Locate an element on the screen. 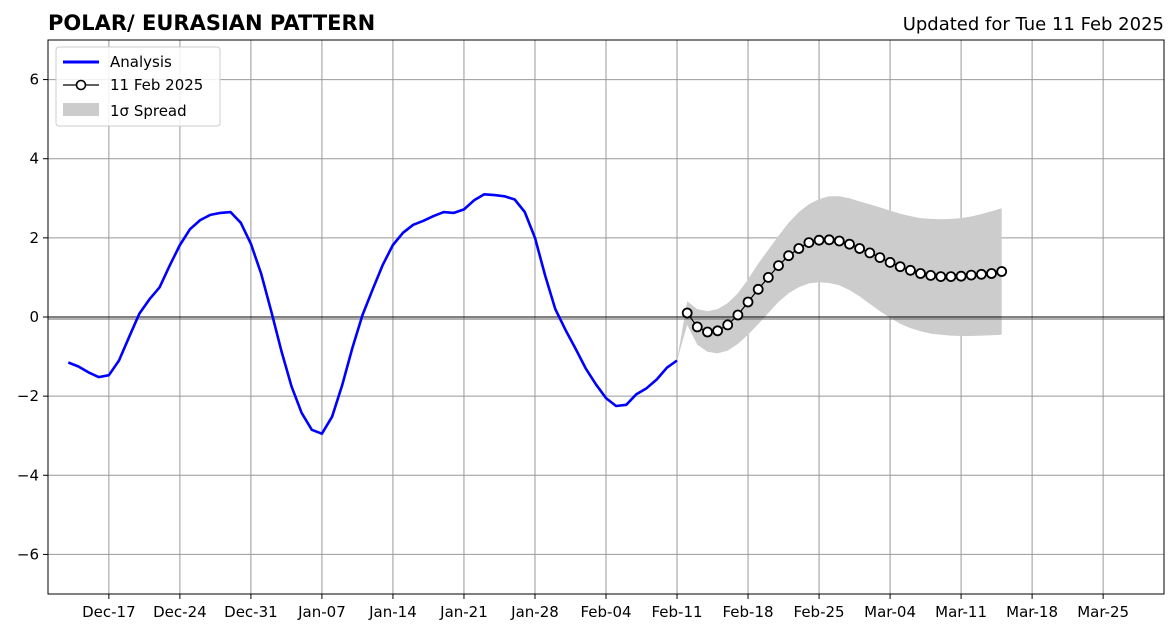  zero-line-layer is located at coordinates (606, 318).